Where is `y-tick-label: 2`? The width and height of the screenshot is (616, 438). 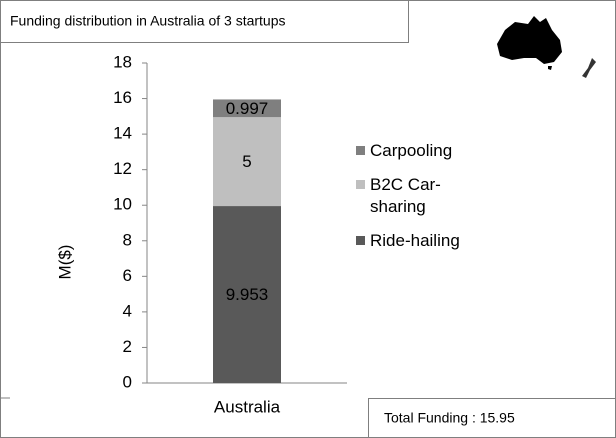
y-tick-label: 2 is located at coordinates (127, 346).